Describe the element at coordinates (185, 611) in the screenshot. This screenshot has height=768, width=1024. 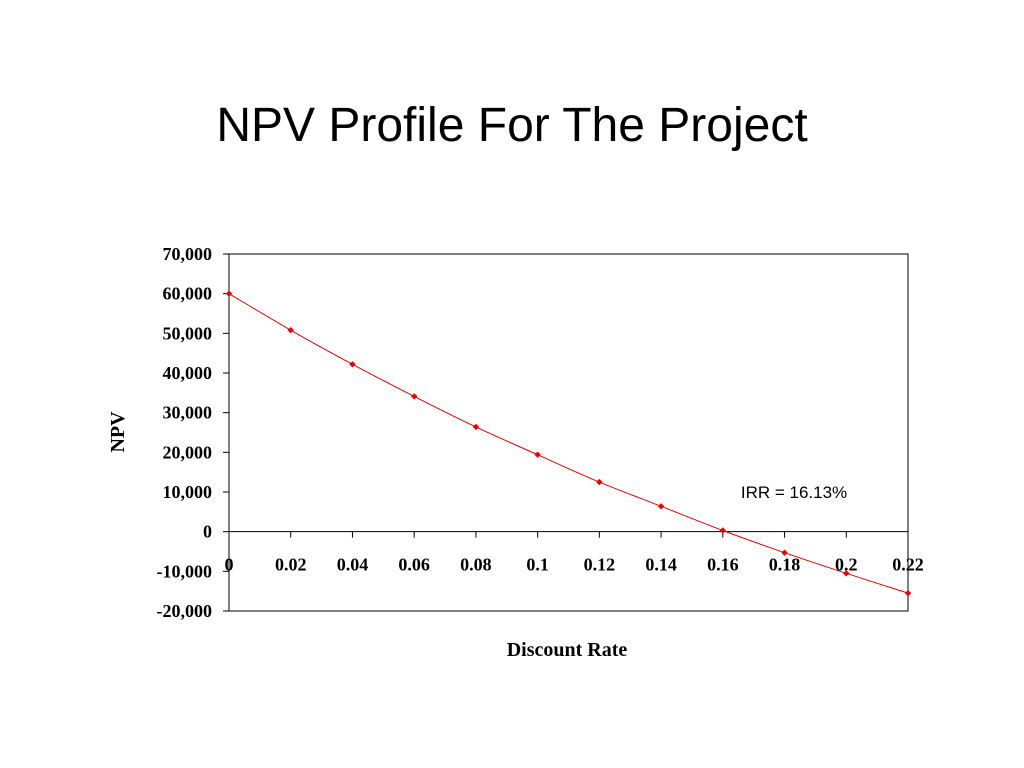
I see `y-tick-label: -20,000` at that location.